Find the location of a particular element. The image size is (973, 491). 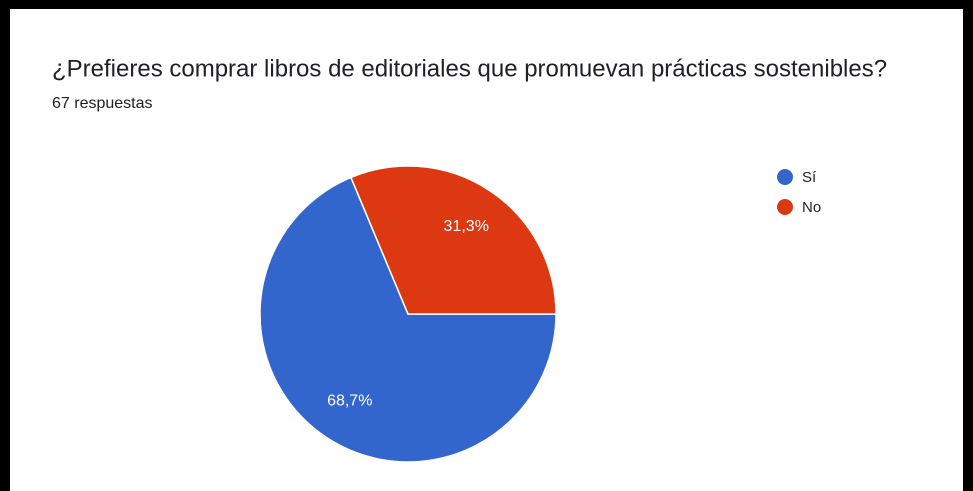

legend-label: Sí is located at coordinates (809, 177).